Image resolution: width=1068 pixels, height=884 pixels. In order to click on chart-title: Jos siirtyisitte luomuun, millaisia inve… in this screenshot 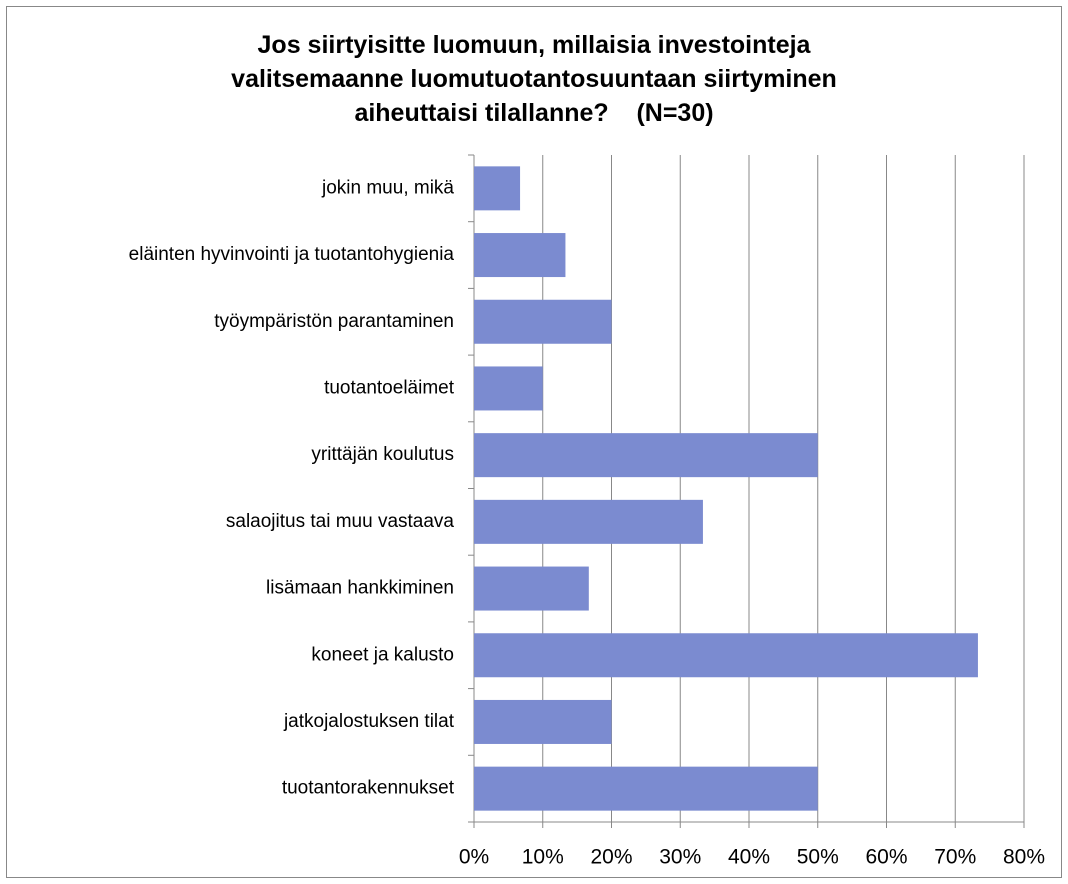, I will do `click(534, 79)`.